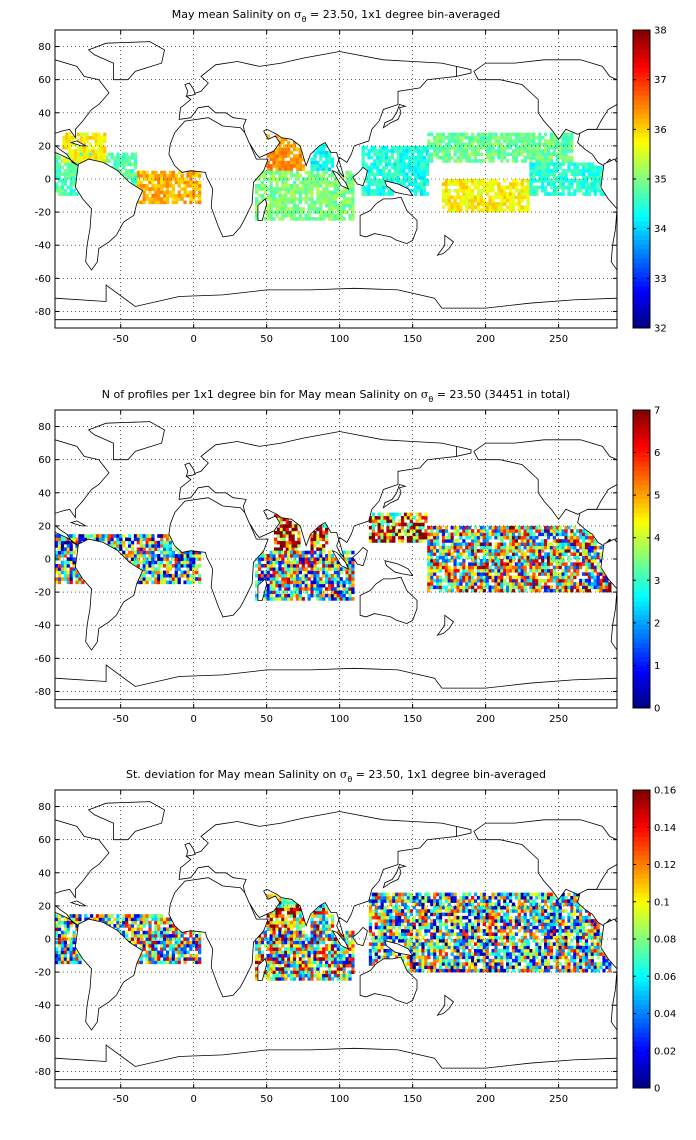 The height and width of the screenshot is (1140, 696). I want to click on colorbar-tick-label: 7, so click(657, 411).